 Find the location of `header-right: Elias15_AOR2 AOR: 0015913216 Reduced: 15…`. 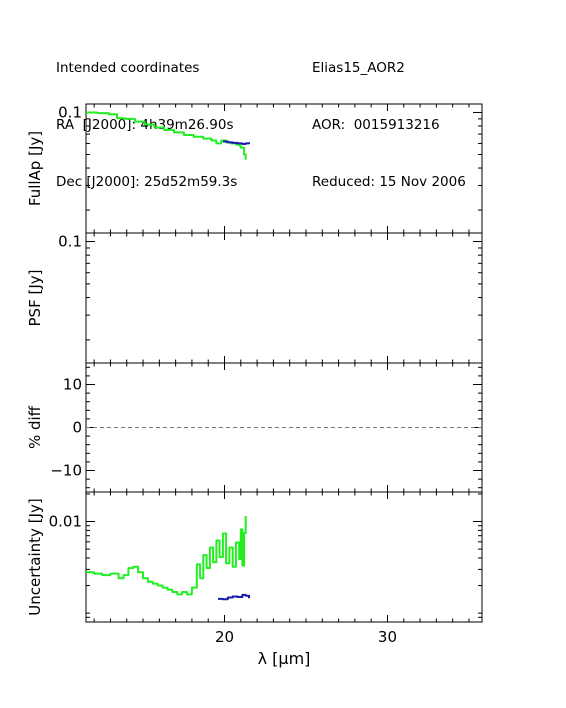

header-right: Elias15_AOR2 AOR: 0015913216 Reduced: 15… is located at coordinates (389, 116).